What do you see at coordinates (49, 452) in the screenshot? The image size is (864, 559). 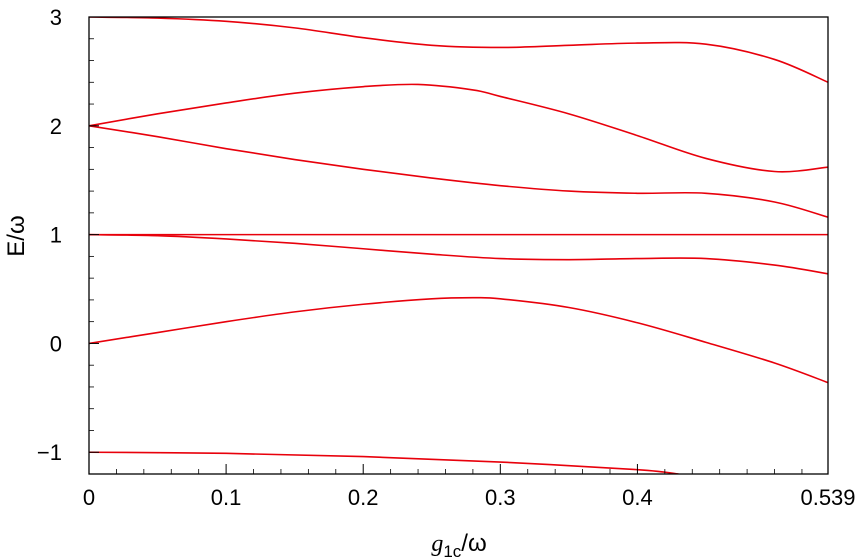 I see `y-tick-label-1: −1` at bounding box center [49, 452].